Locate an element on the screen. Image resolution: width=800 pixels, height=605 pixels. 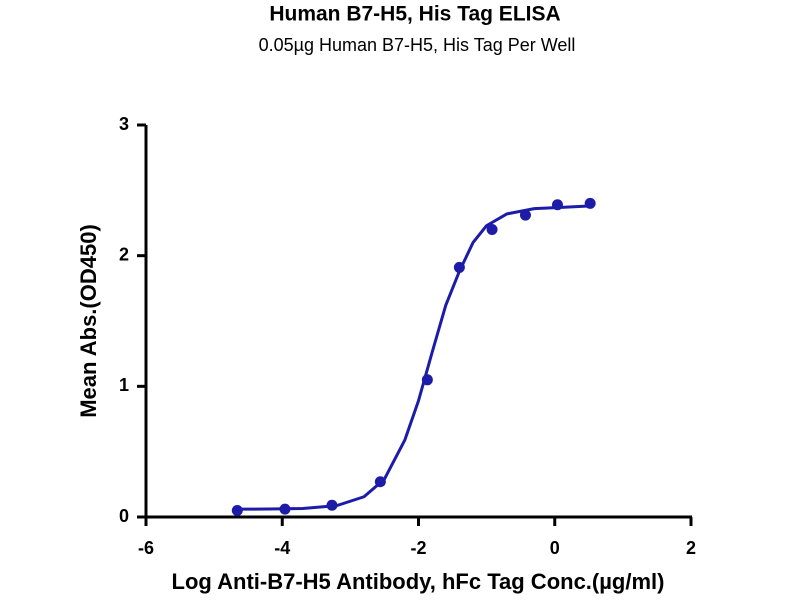
y-tick-label: 2 is located at coordinates (124, 254).